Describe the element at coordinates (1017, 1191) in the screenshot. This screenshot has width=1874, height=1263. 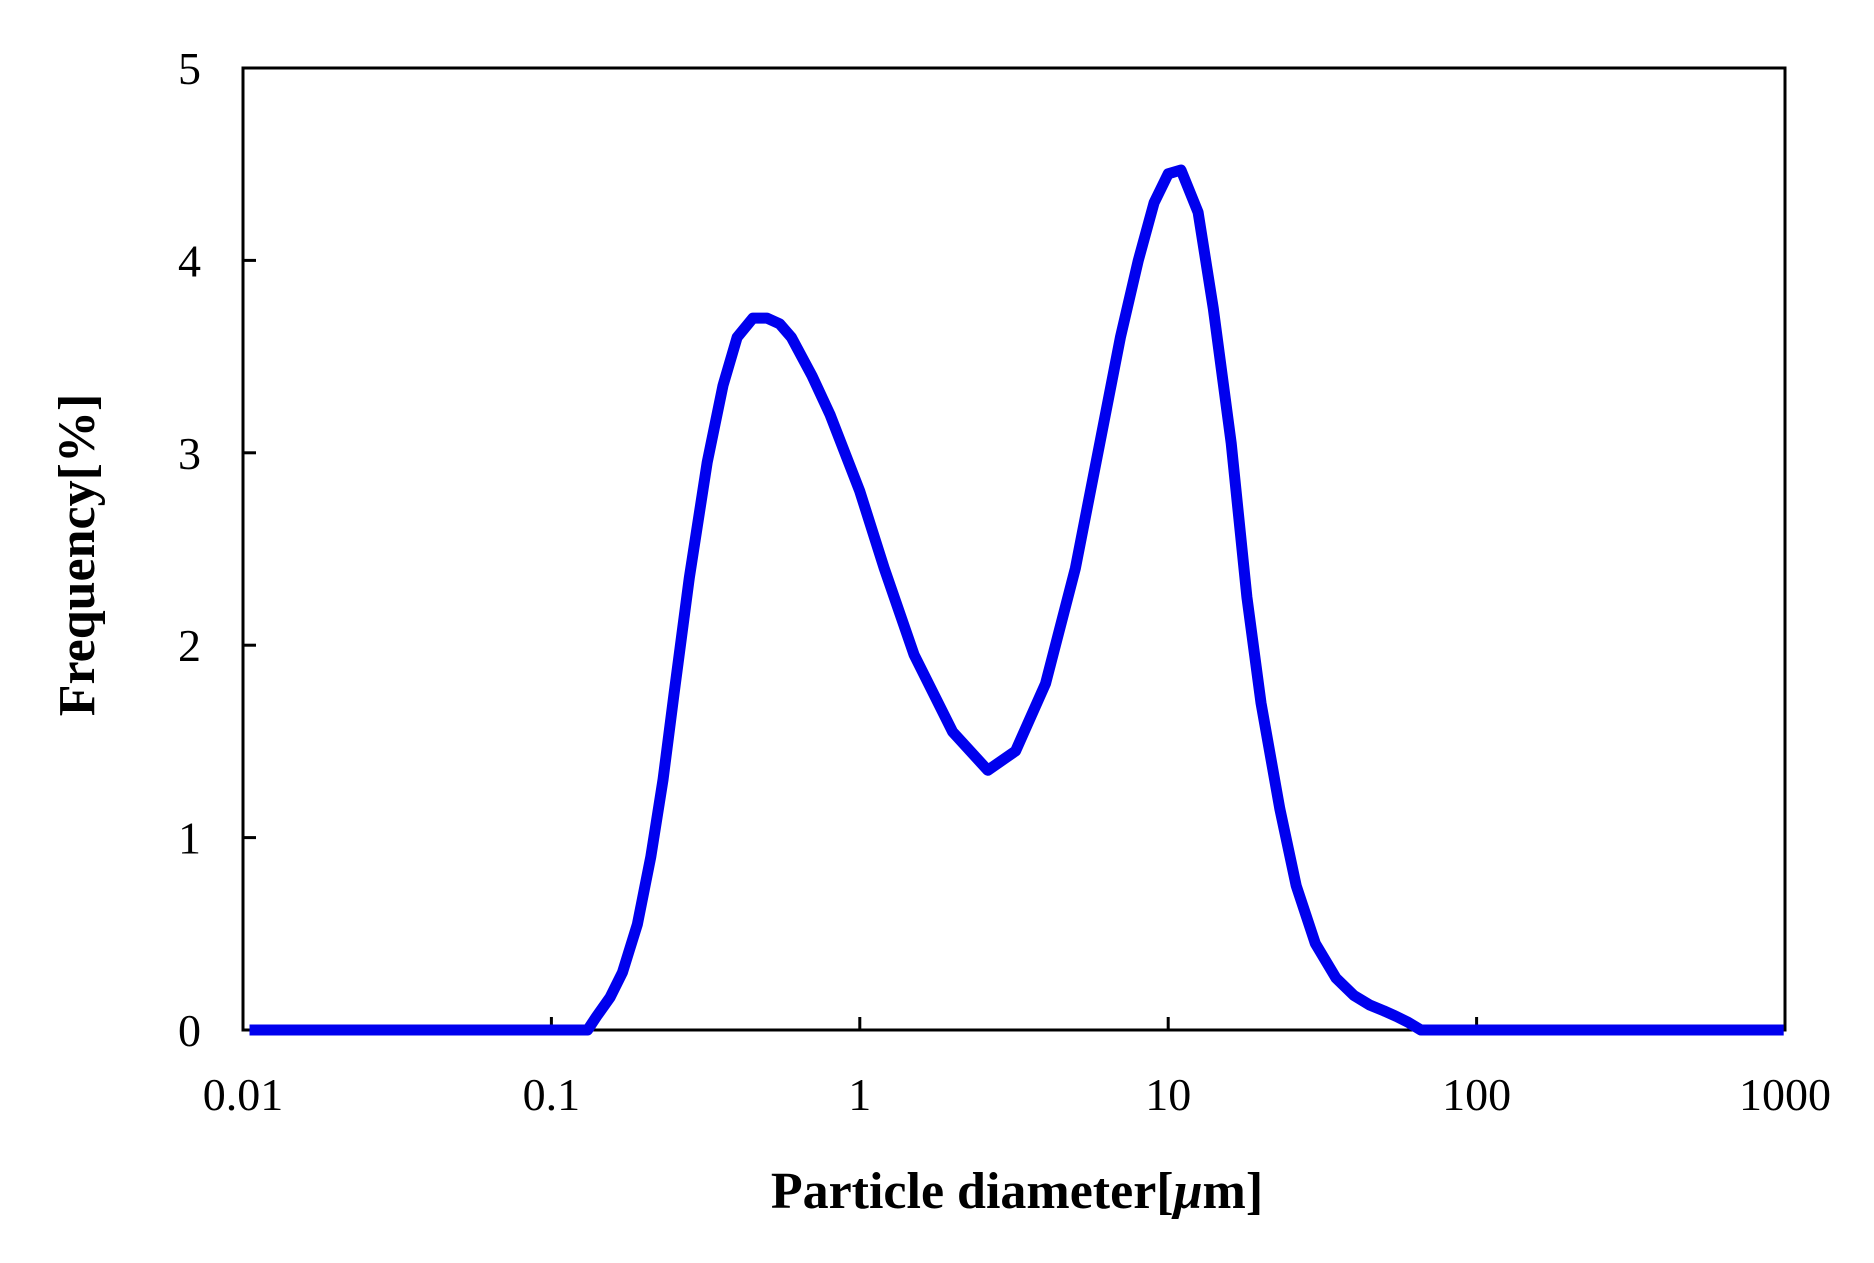
I see `x-axis-title: Particle diameter[μm]` at that location.